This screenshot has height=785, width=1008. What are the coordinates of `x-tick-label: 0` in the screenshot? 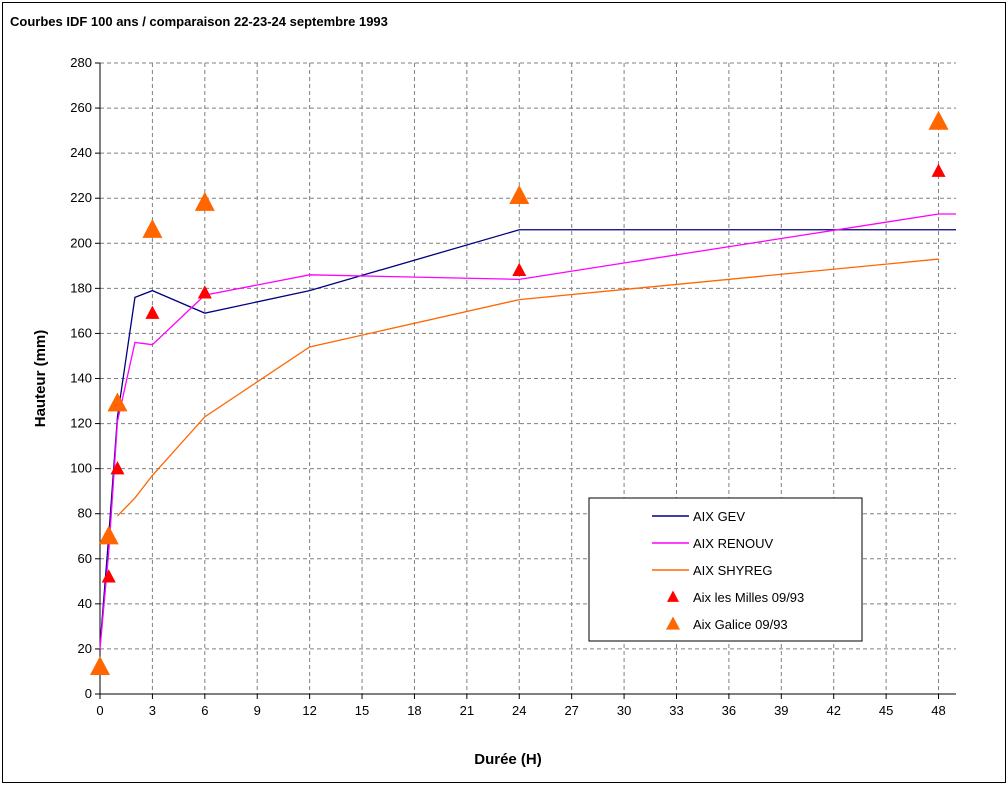 It's located at (99, 710).